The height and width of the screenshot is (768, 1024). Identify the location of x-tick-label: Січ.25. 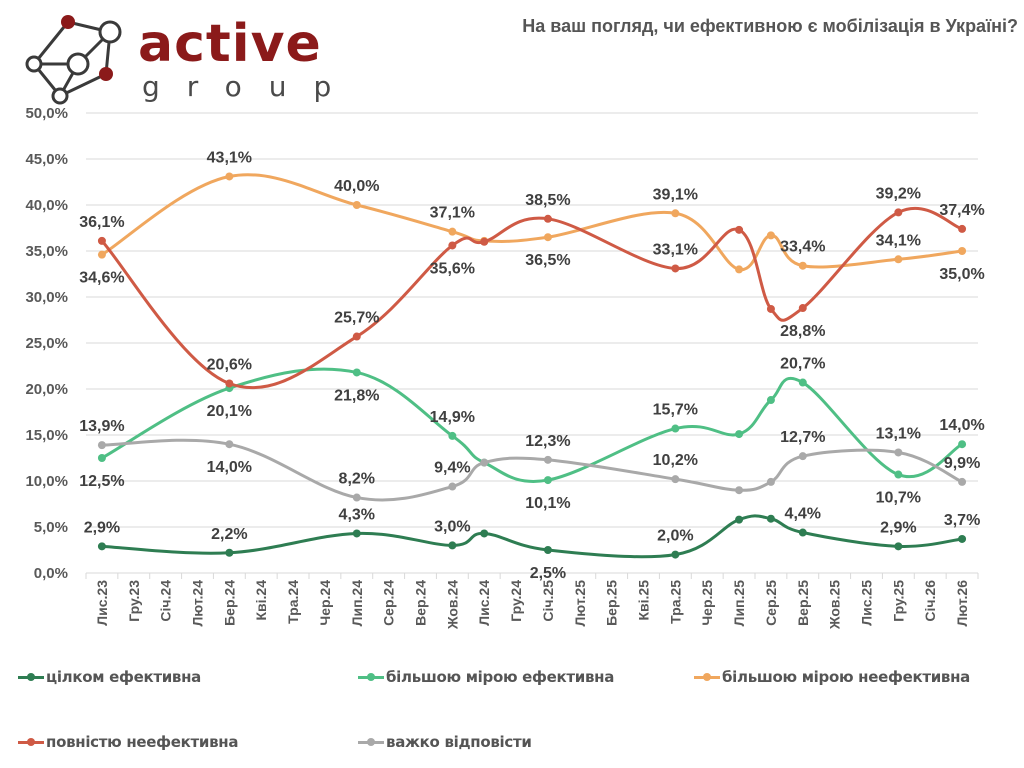
(548, 601).